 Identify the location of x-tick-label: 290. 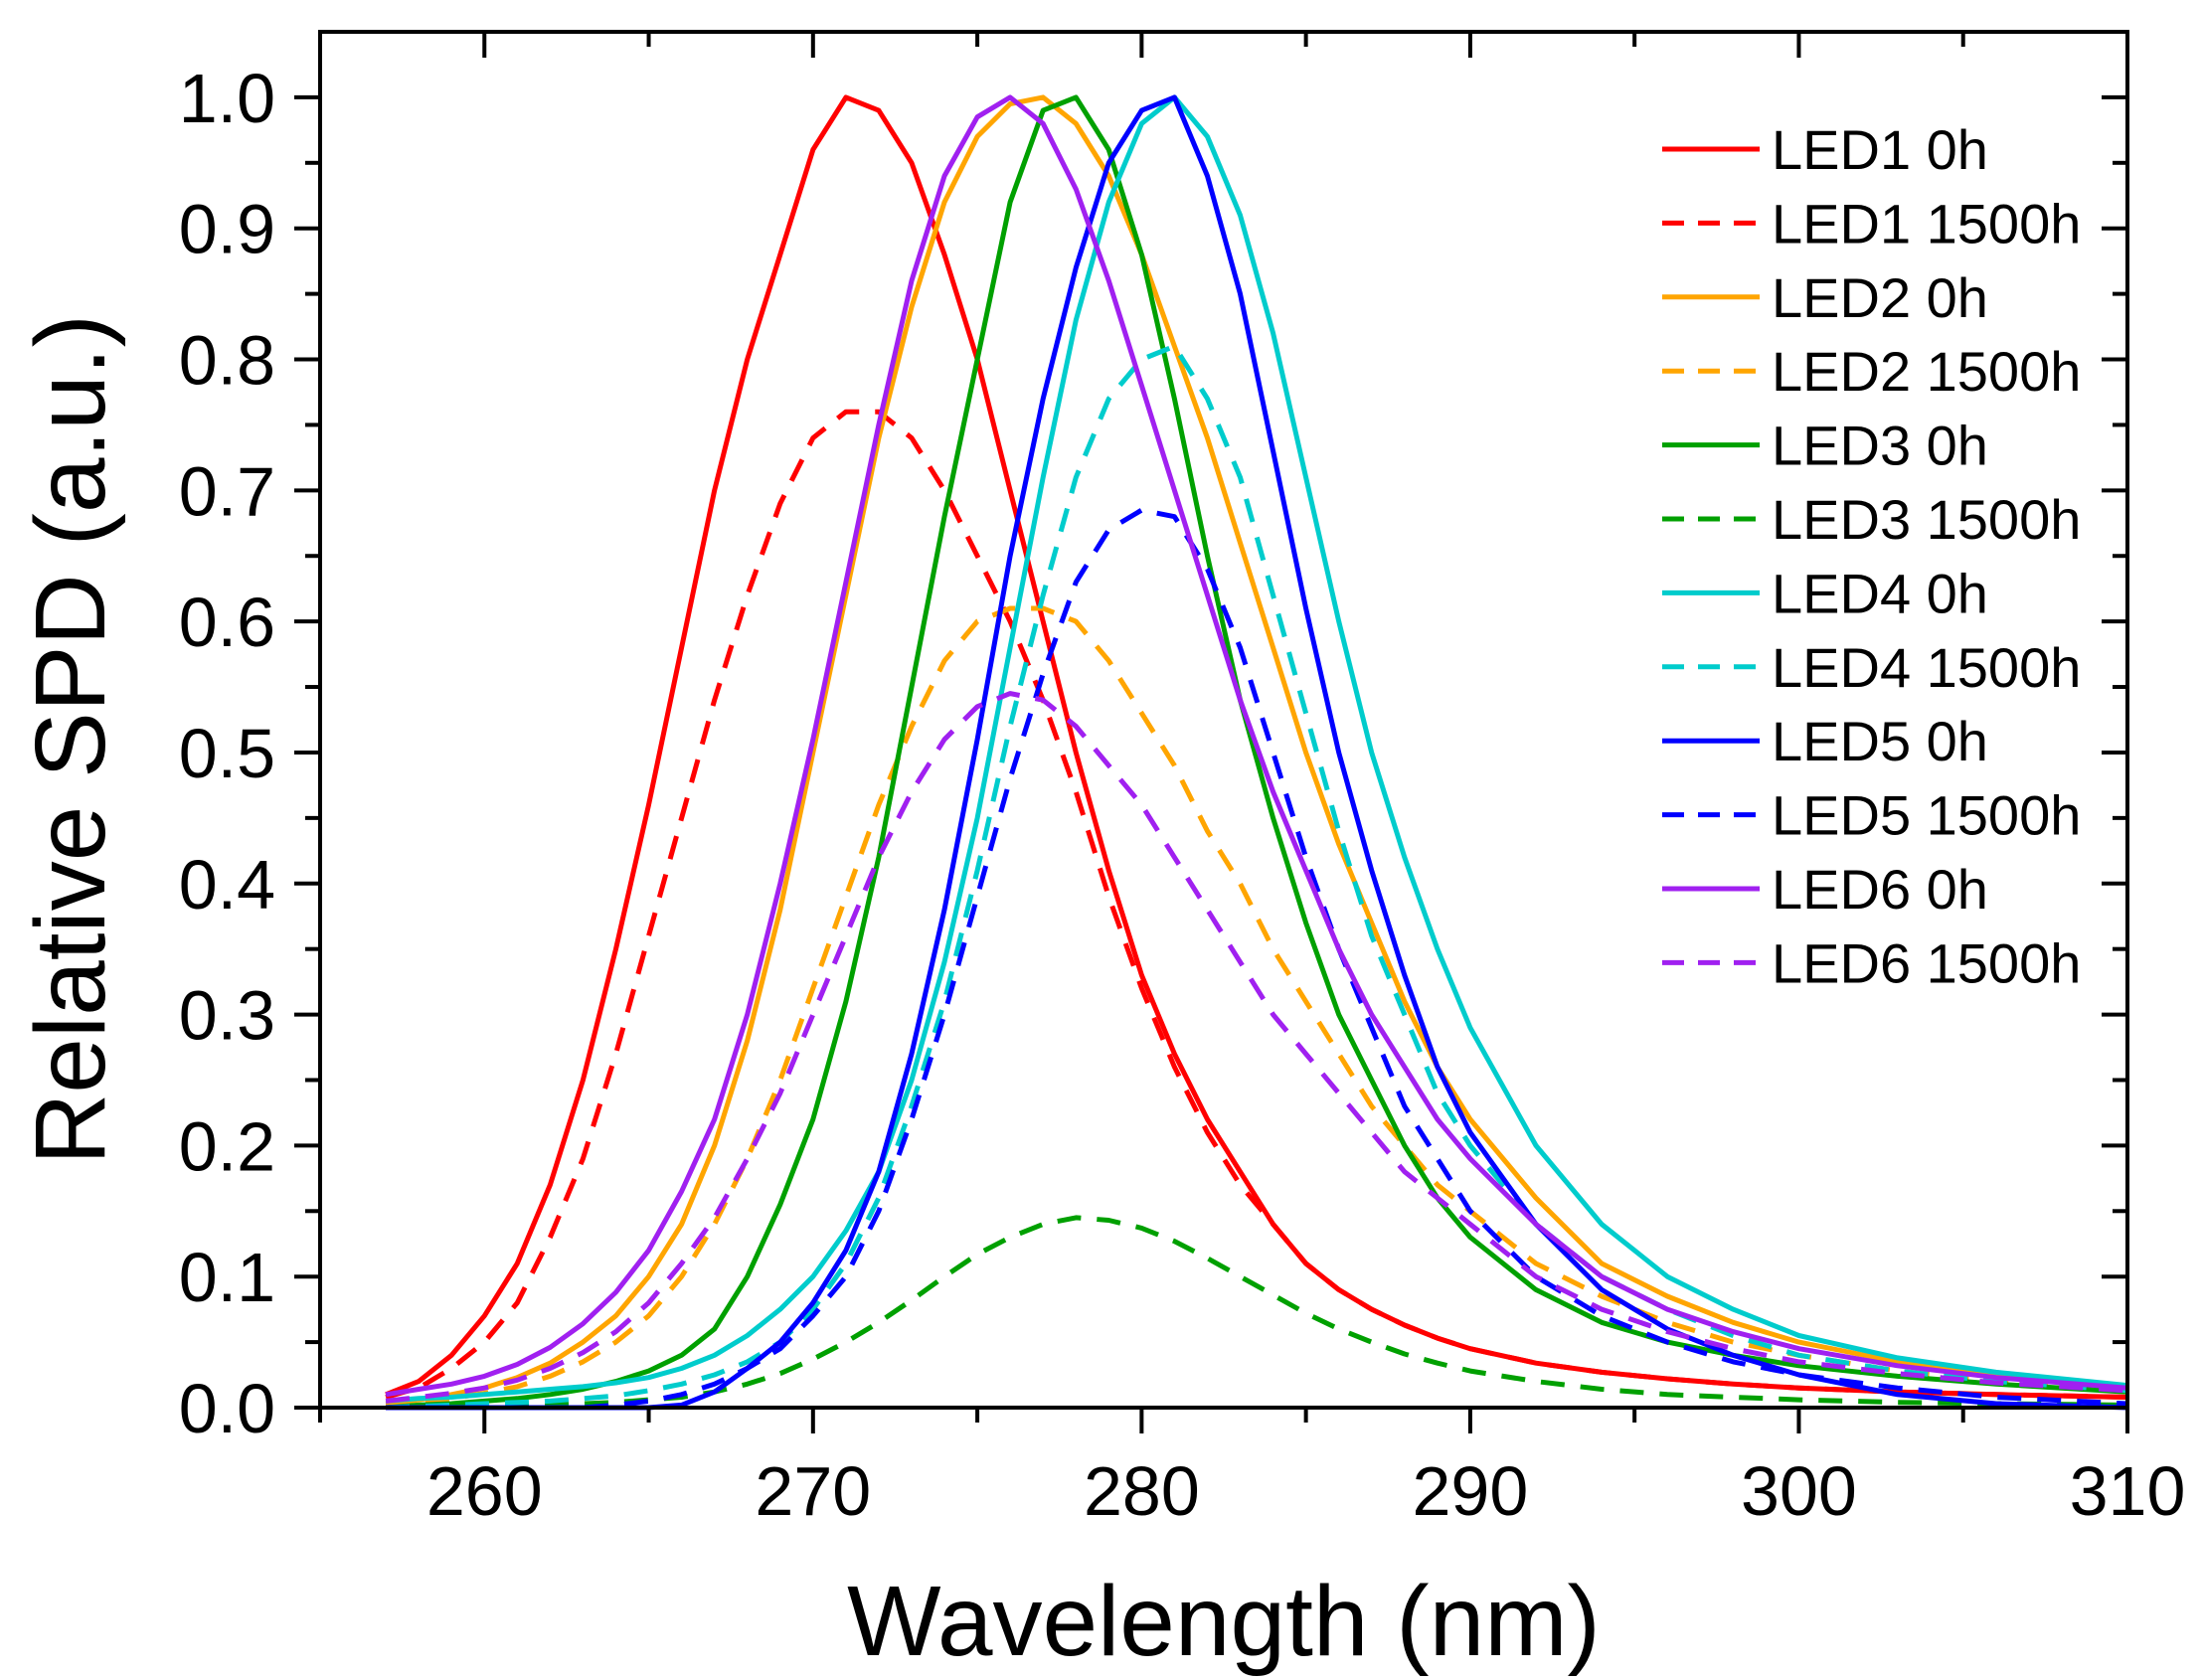
(1471, 1491).